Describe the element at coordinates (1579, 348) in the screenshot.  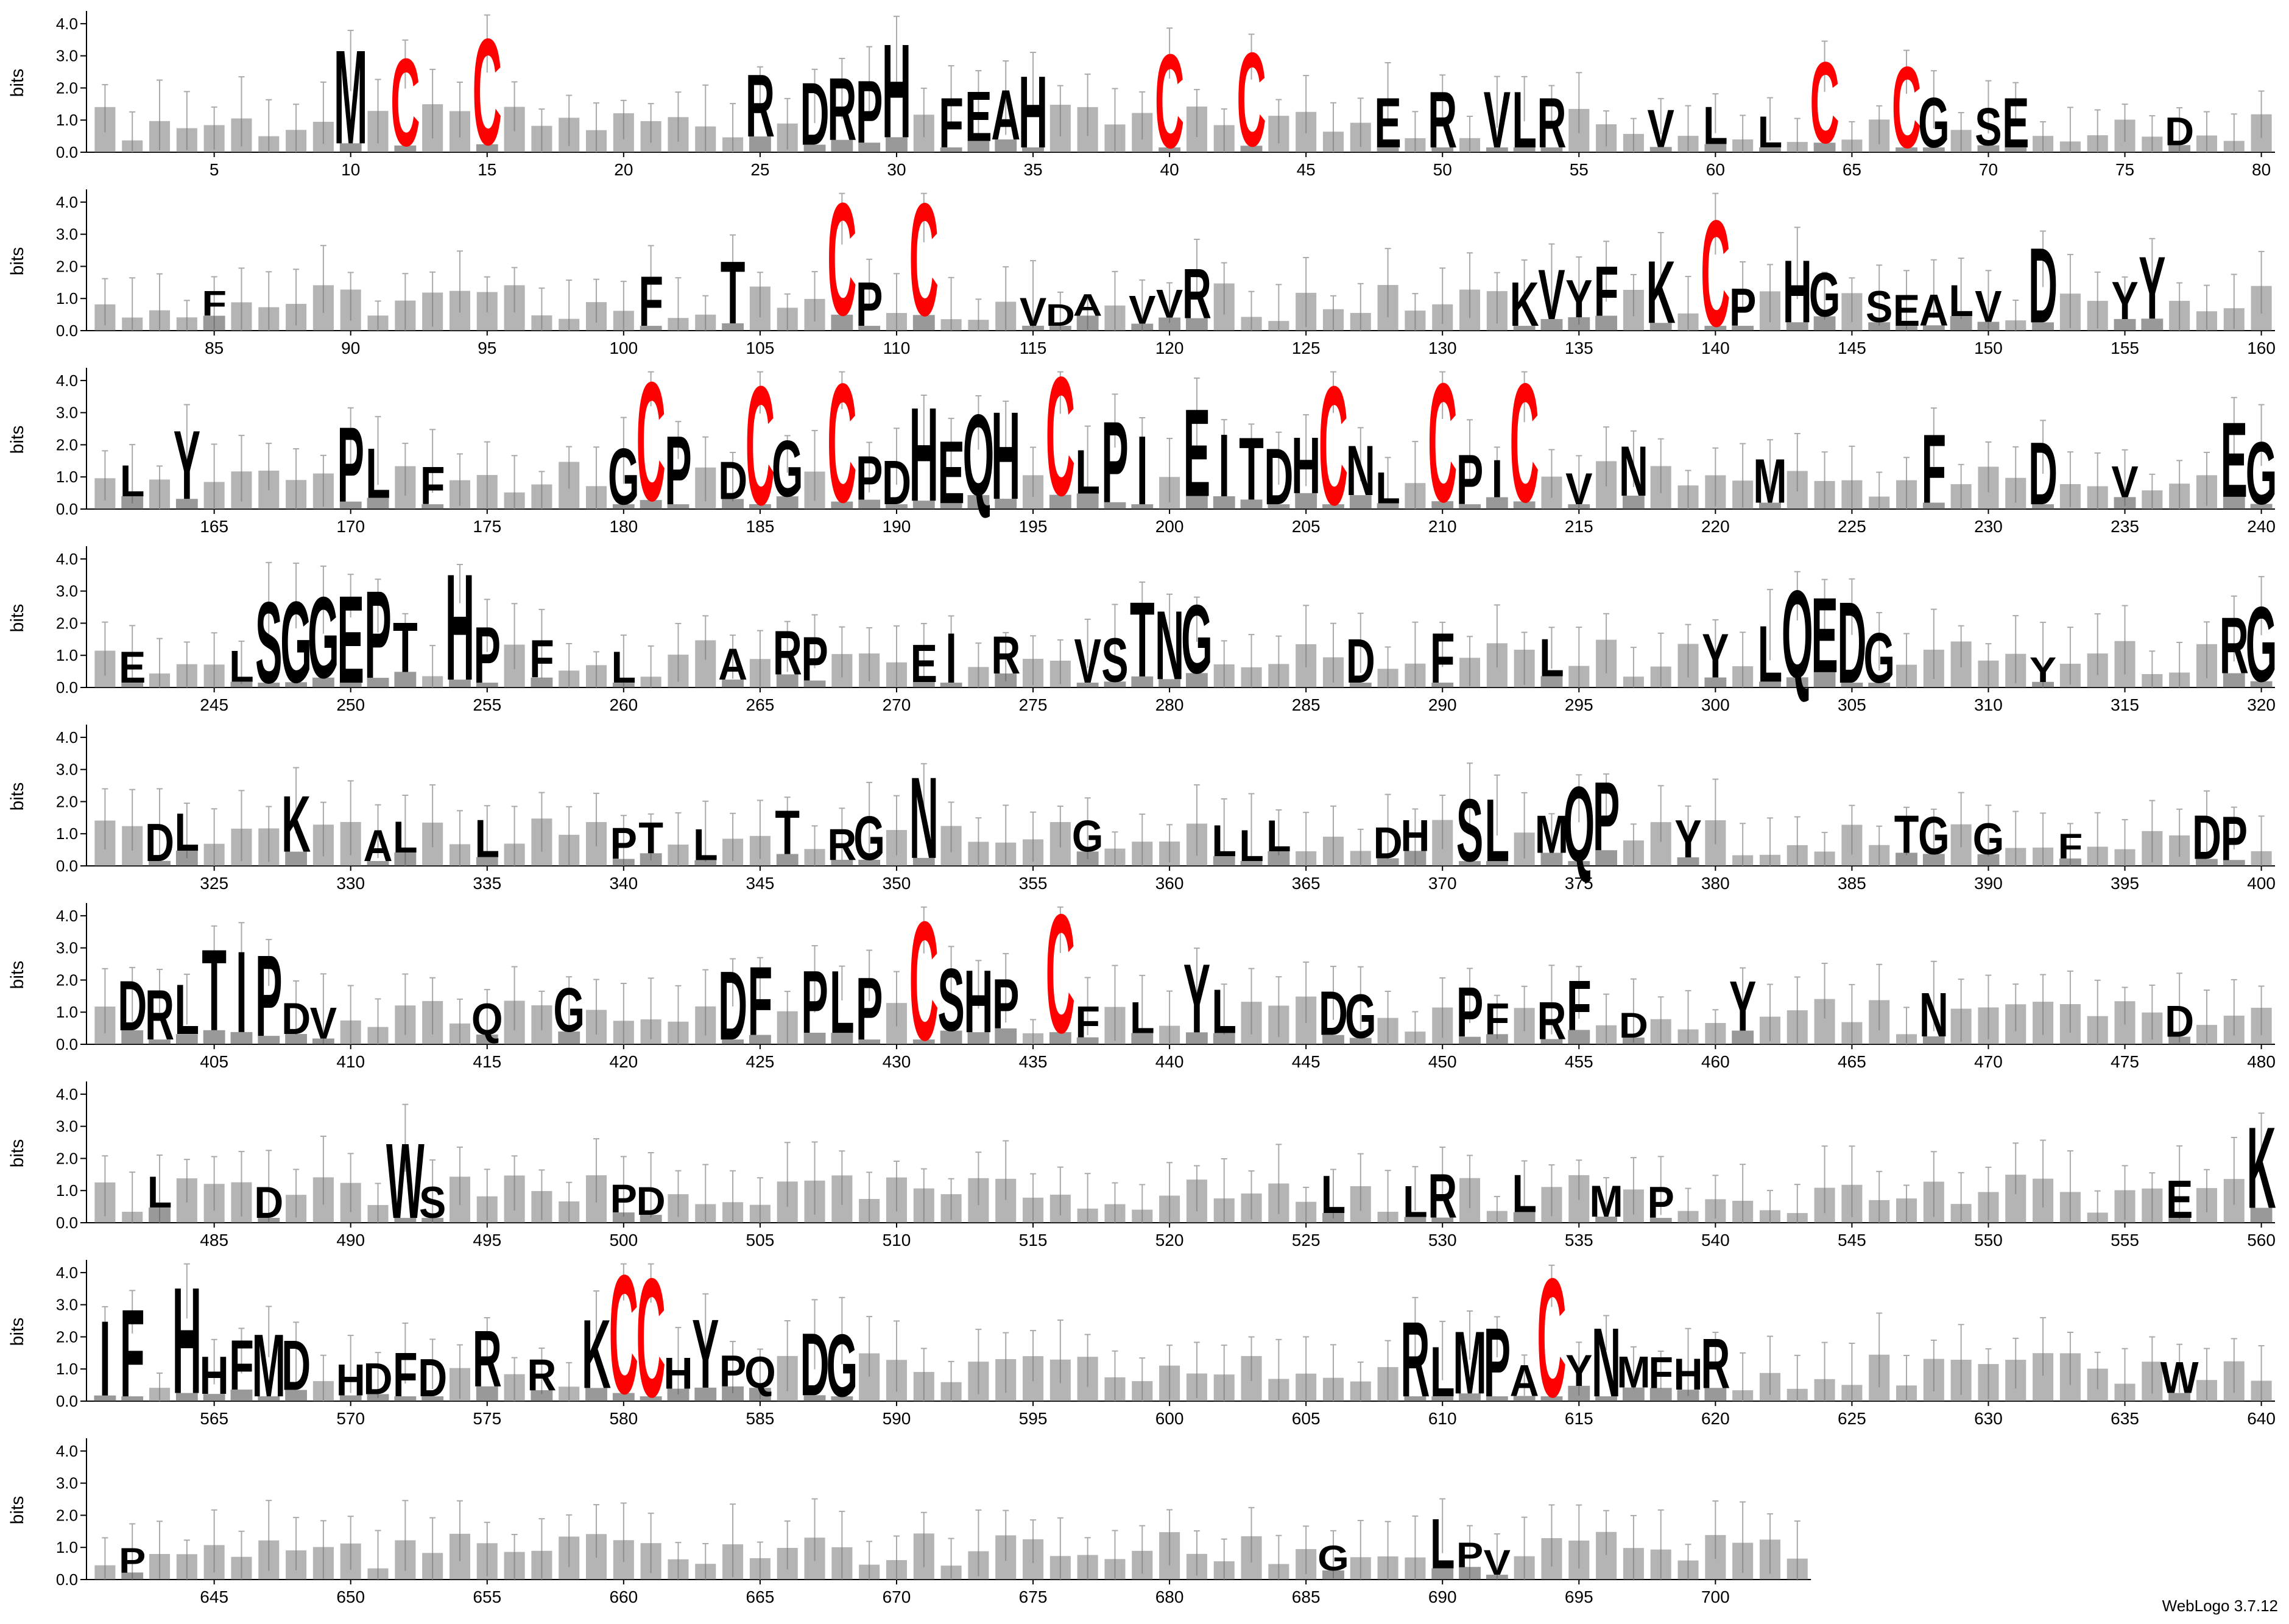
I see `x-tick-label: 135` at that location.